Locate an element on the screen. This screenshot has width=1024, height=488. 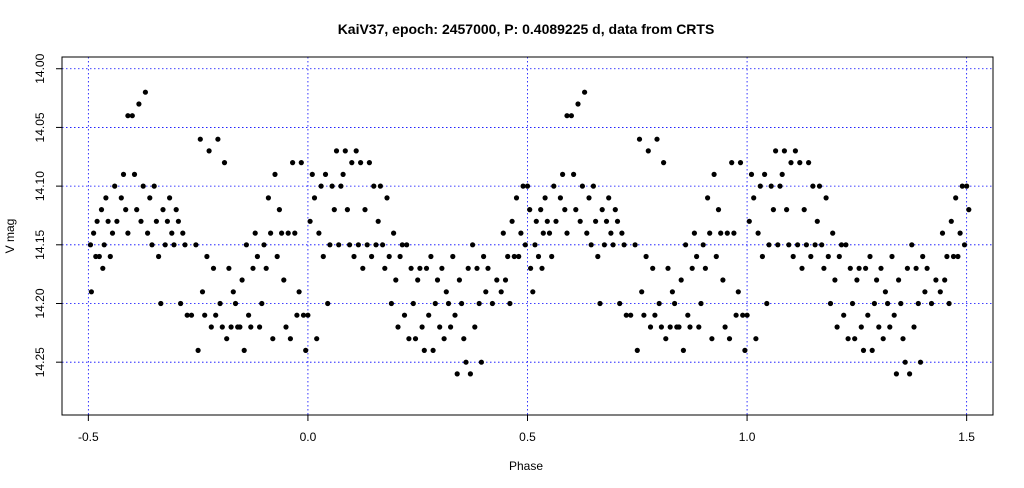
x-tick-label-4: 1.5 is located at coordinates (966, 437).